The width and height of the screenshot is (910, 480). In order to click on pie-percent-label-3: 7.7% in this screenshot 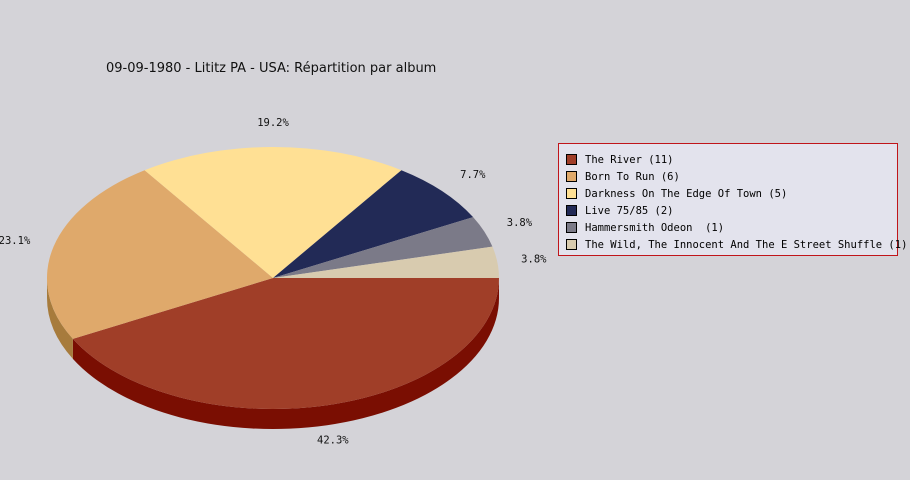, I will do `click(473, 175)`.